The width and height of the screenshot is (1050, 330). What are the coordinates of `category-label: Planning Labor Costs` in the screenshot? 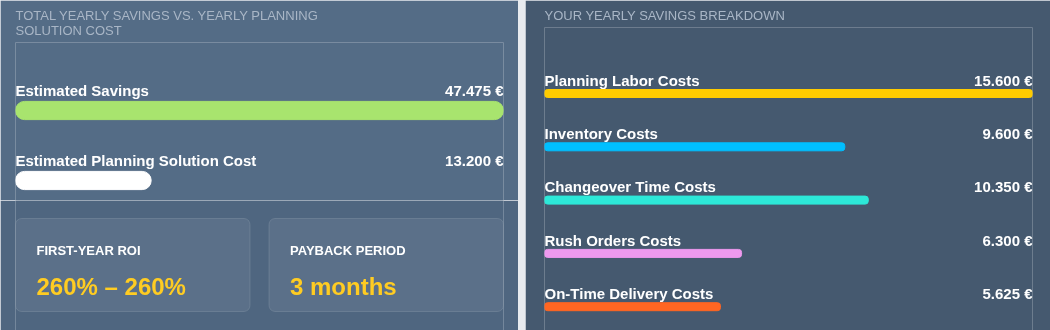 It's located at (622, 80).